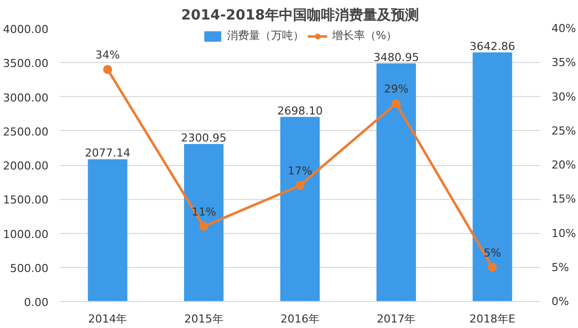  Describe the element at coordinates (26, 97) in the screenshot. I see `y-tick-label: 3000.00` at that location.